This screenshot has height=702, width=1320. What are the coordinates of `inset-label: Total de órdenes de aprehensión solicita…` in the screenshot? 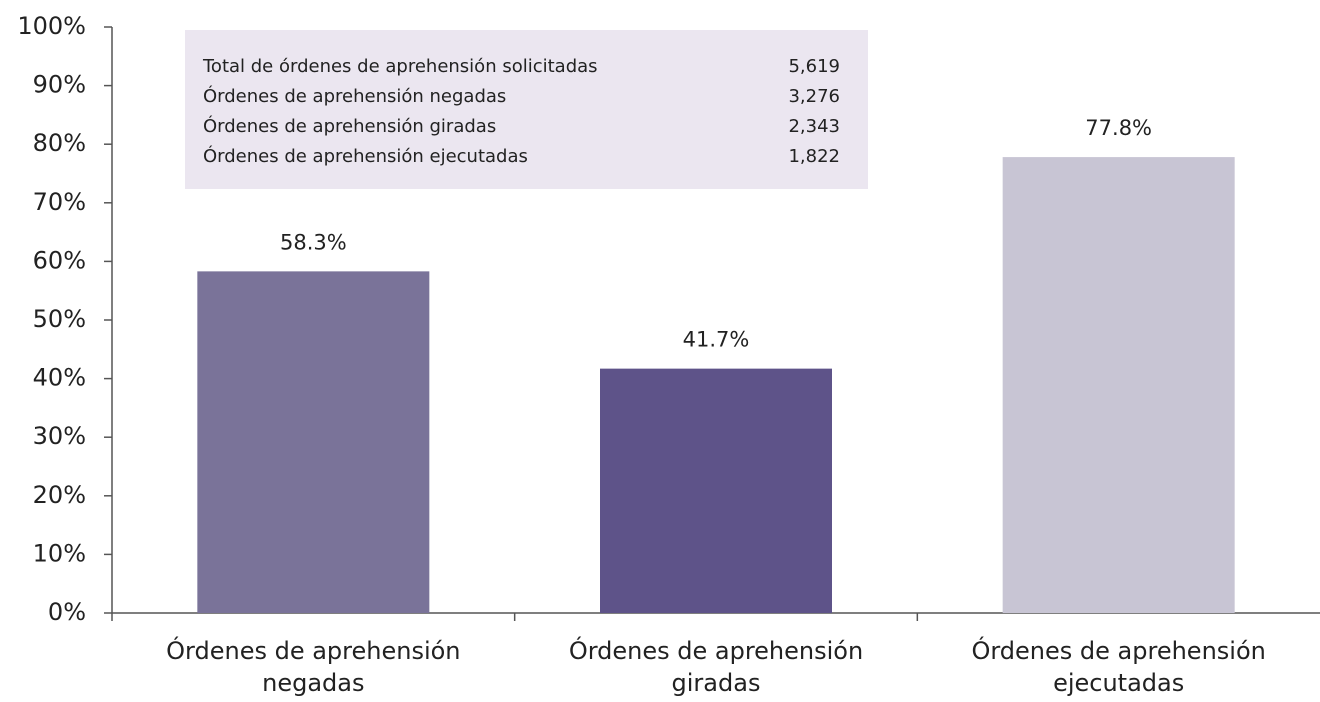 It's located at (400, 66).